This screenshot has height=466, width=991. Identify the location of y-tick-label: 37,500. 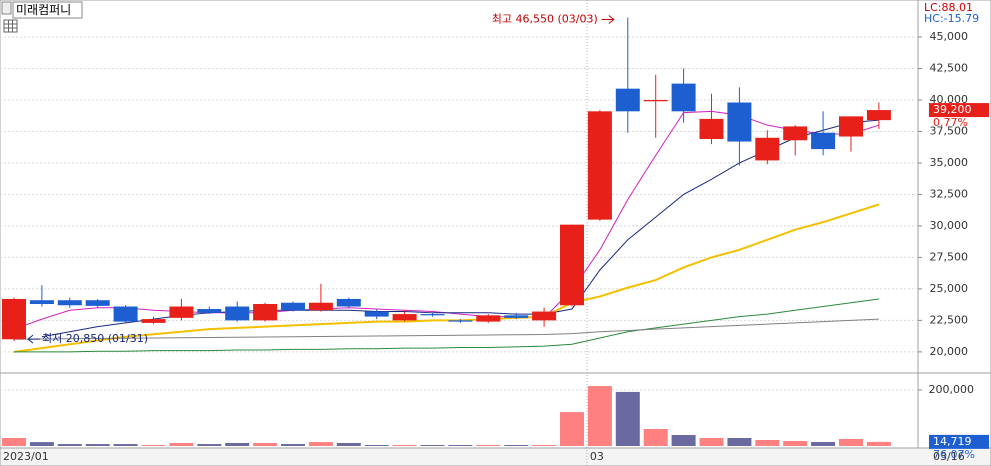
(949, 130).